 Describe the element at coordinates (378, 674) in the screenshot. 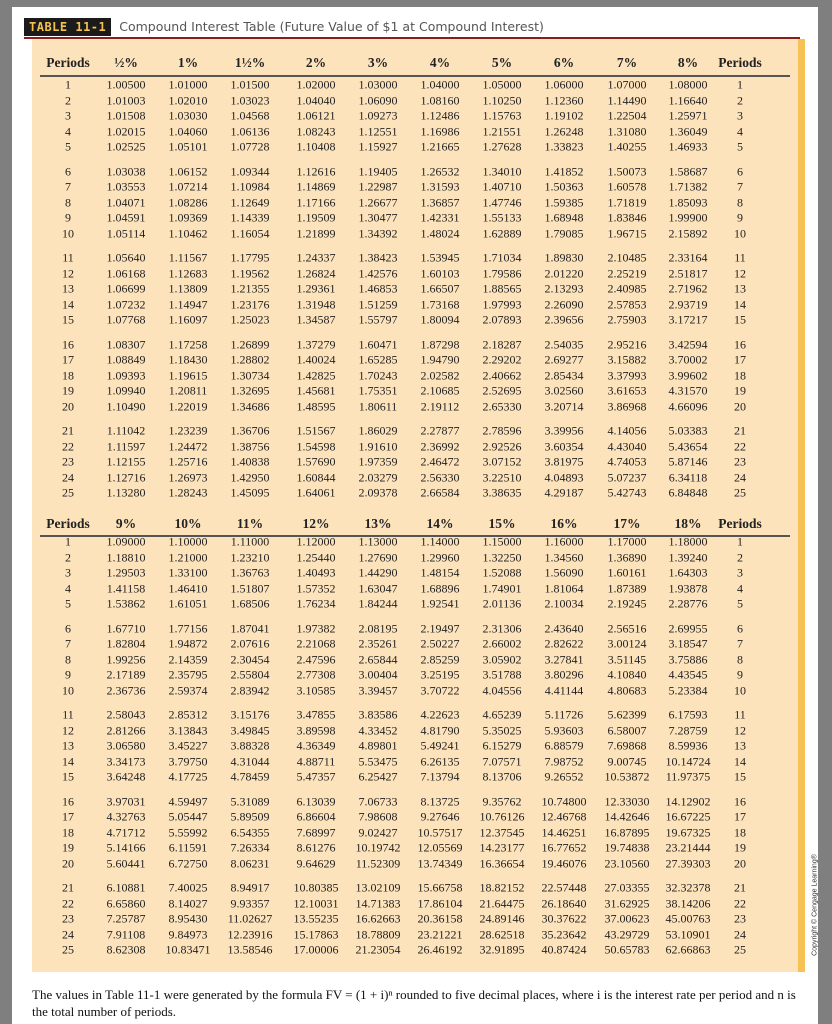

I see `value-cell: 3.00404` at that location.